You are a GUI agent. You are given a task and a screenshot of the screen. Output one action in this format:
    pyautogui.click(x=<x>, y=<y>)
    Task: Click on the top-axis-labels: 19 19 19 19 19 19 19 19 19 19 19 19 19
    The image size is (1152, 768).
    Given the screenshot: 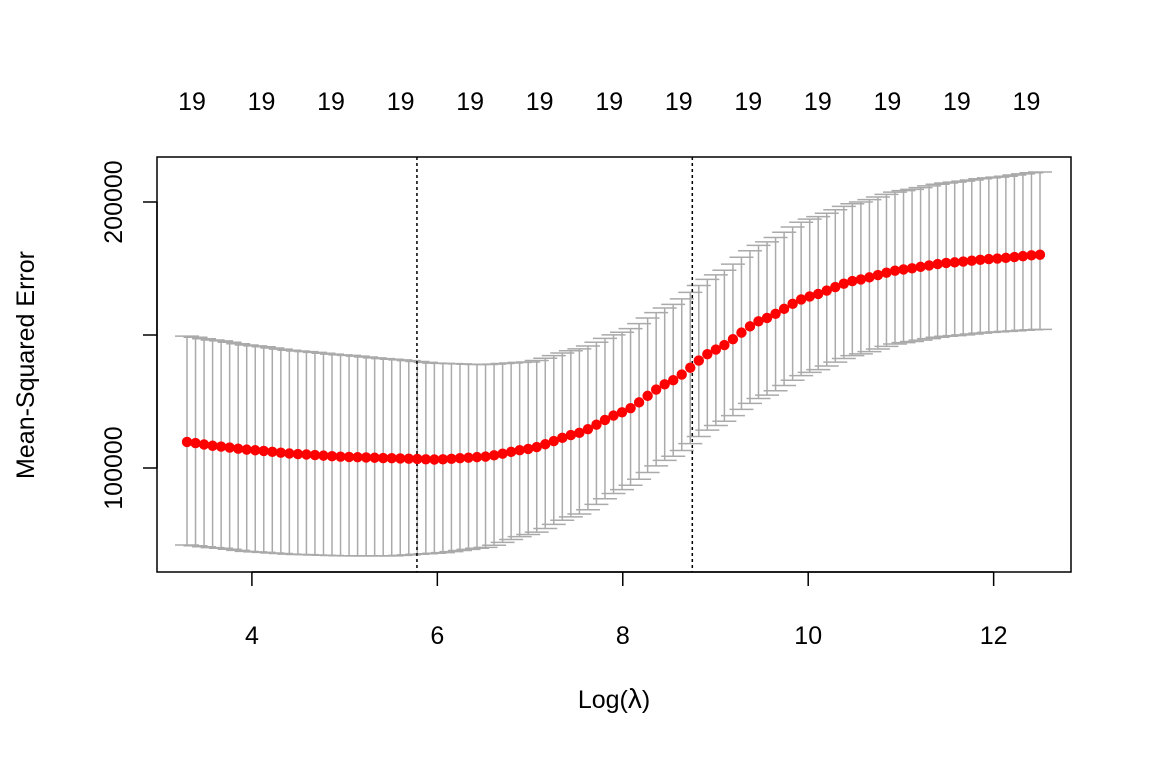 What is the action you would take?
    pyautogui.click(x=609, y=102)
    